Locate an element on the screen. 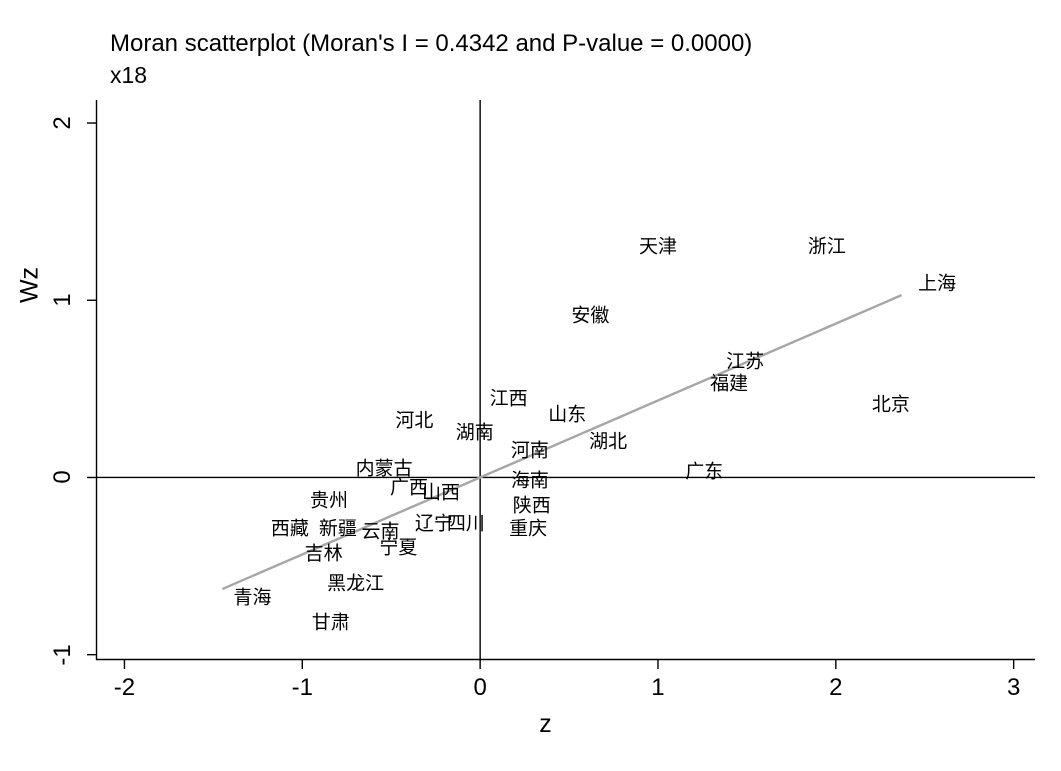  point-label: 西藏 is located at coordinates (289, 529).